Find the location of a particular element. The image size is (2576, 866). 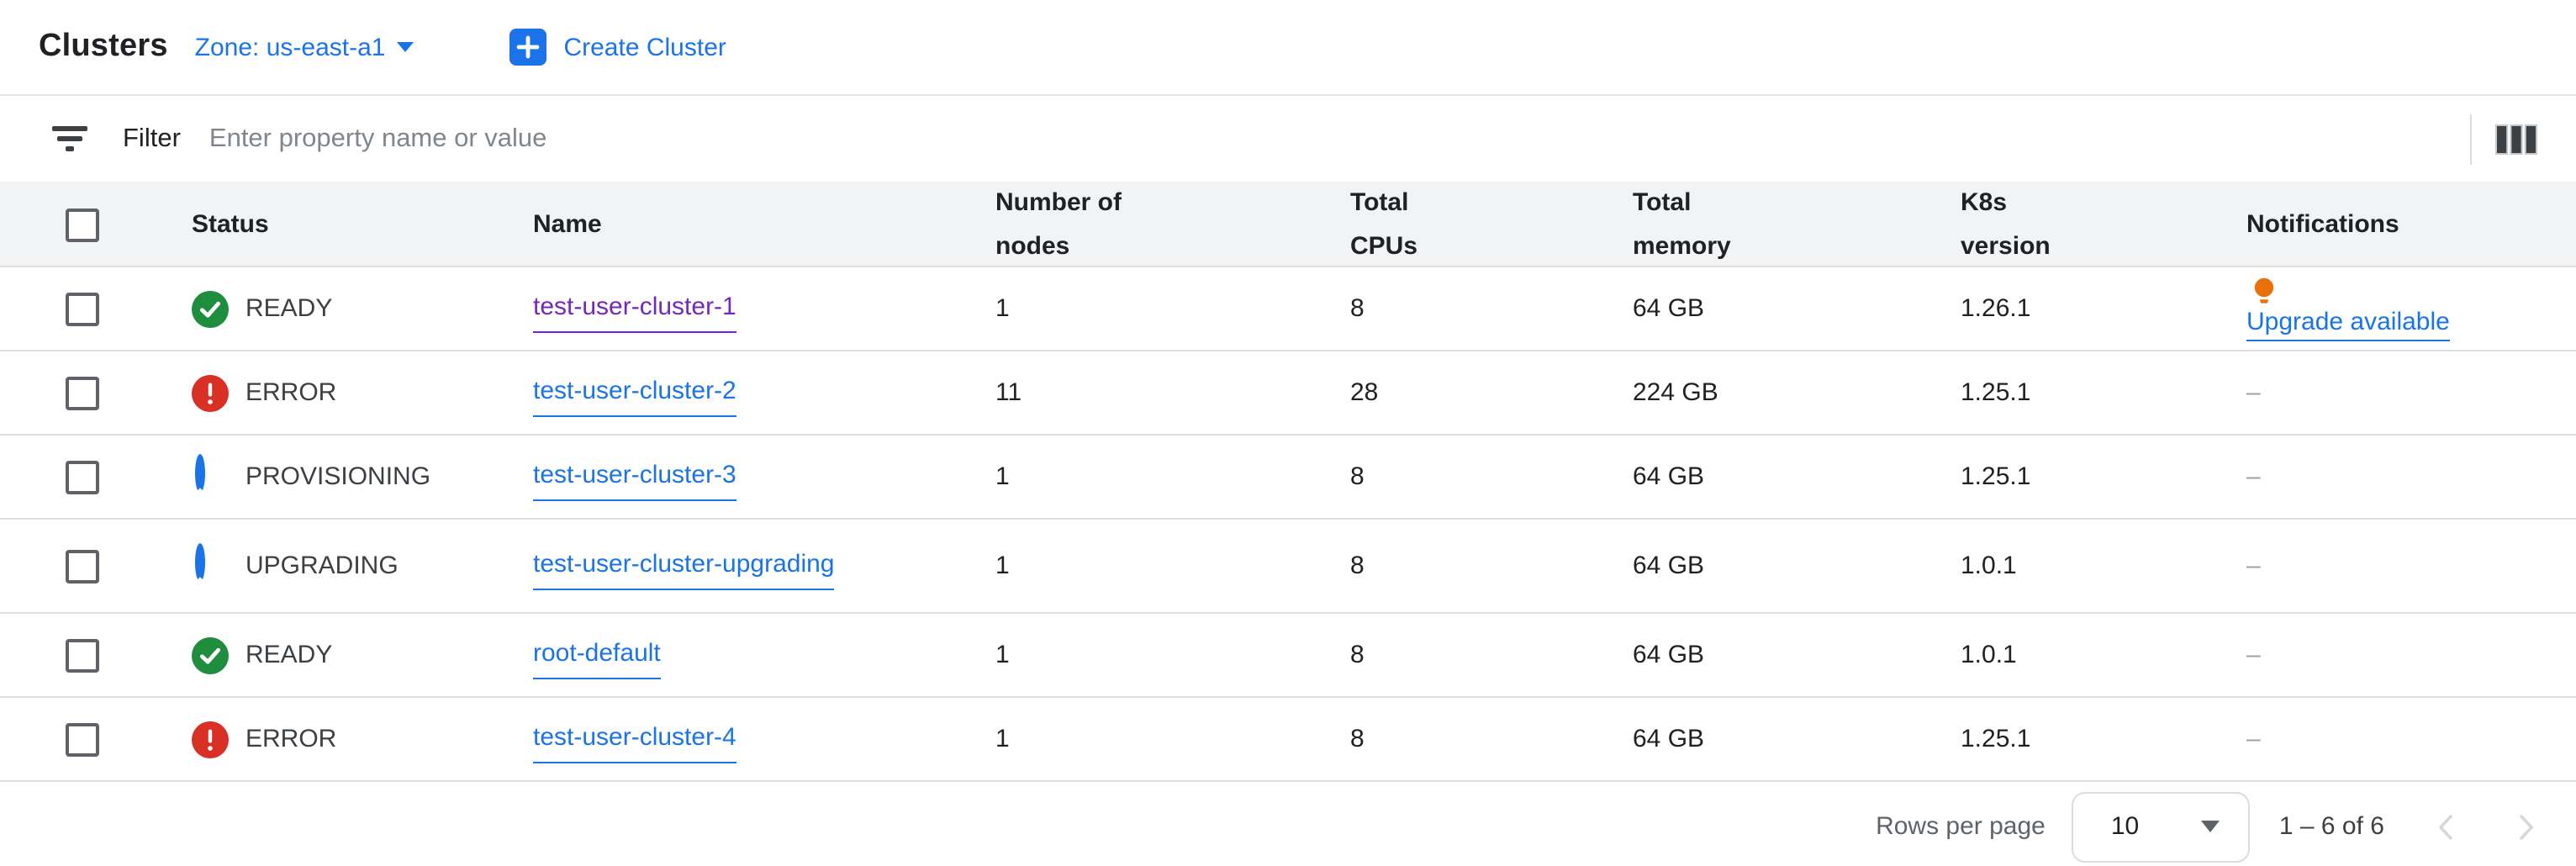

table-row: READY root-default 1 8 64 GB 1.0.1 – is located at coordinates (1288, 656).